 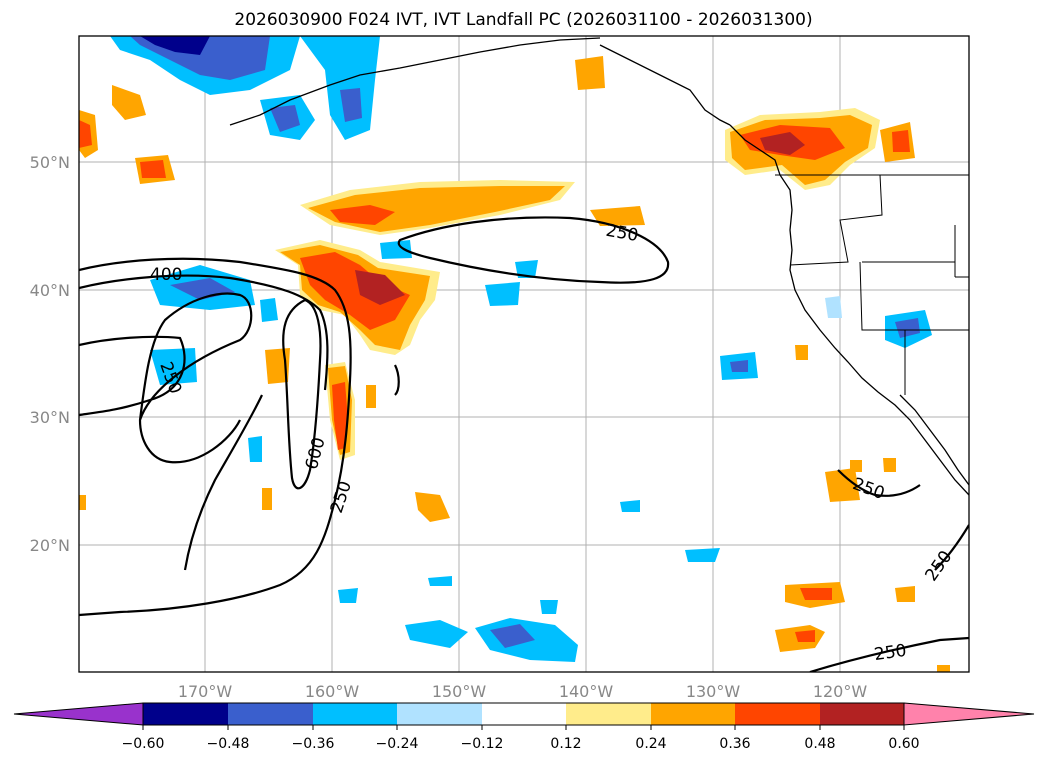 What do you see at coordinates (819, 744) in the screenshot?
I see `colorbar-tick-label: 0.48` at bounding box center [819, 744].